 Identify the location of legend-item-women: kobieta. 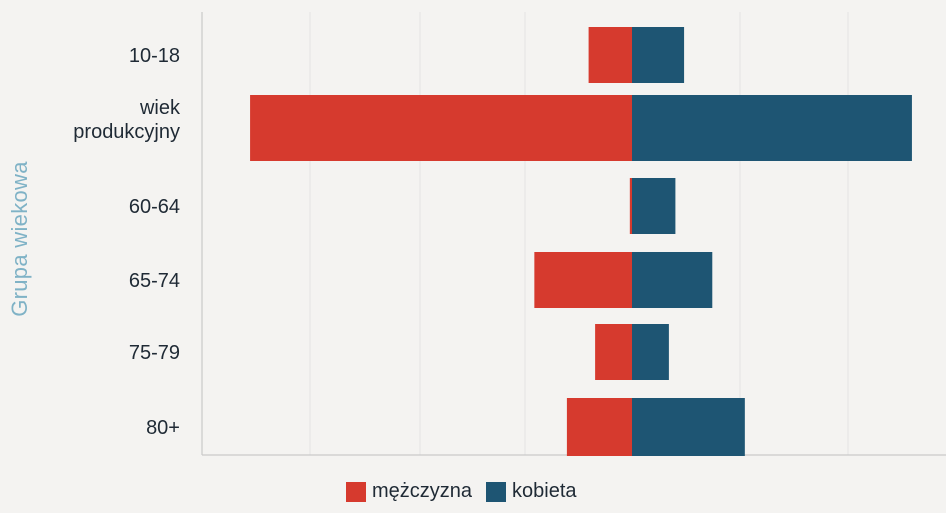
(531, 491).